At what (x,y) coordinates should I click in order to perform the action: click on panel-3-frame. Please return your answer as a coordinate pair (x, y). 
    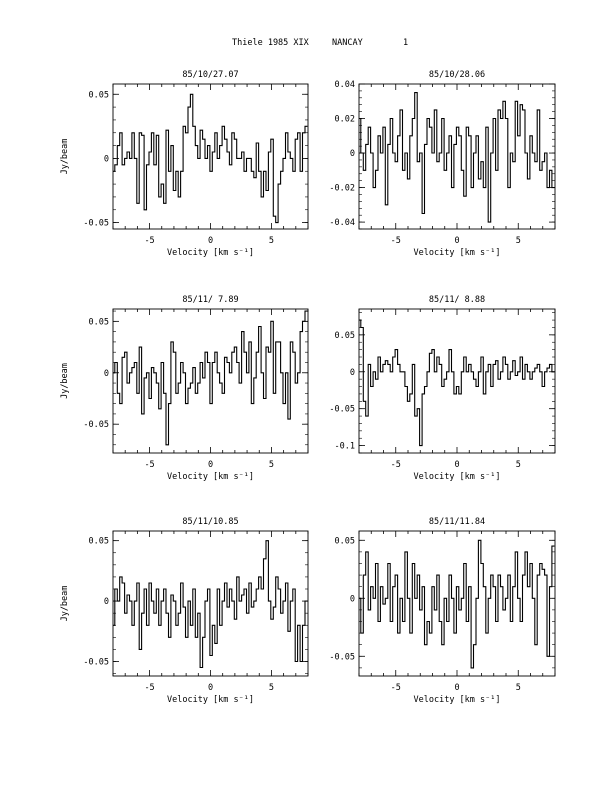
    Looking at the image, I should click on (210, 381).